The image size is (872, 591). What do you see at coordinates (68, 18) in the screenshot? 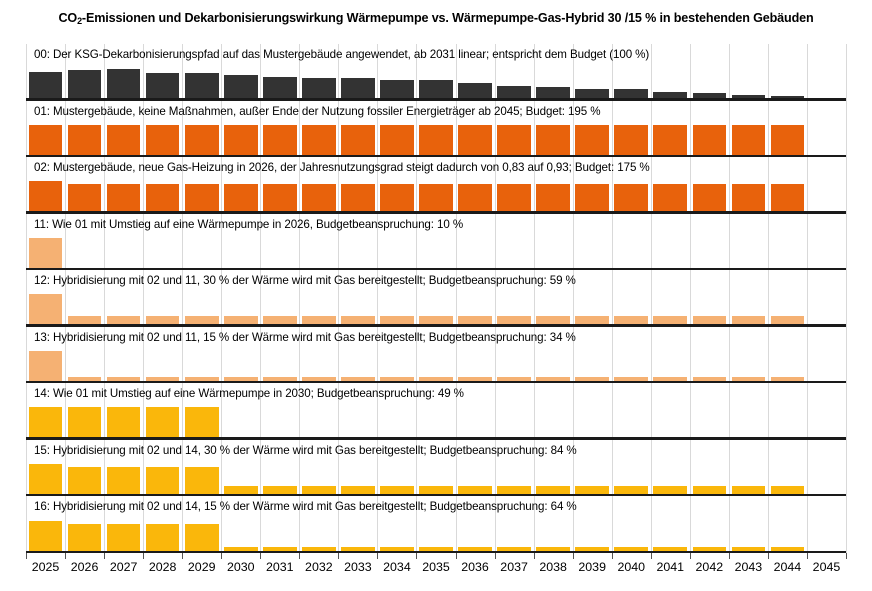
I see `chart-title-prefix: CO` at bounding box center [68, 18].